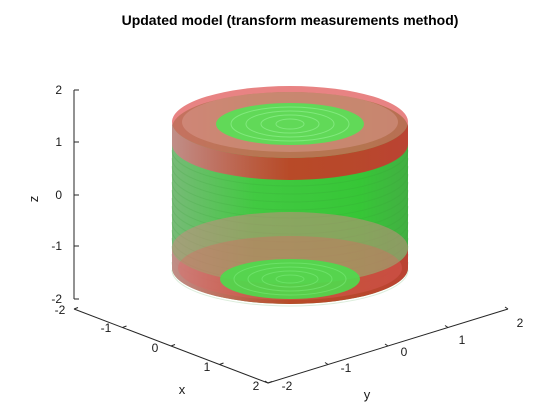 Image resolution: width=560 pixels, height=420 pixels. I want to click on bottom-ring-side, so click(290, 276).